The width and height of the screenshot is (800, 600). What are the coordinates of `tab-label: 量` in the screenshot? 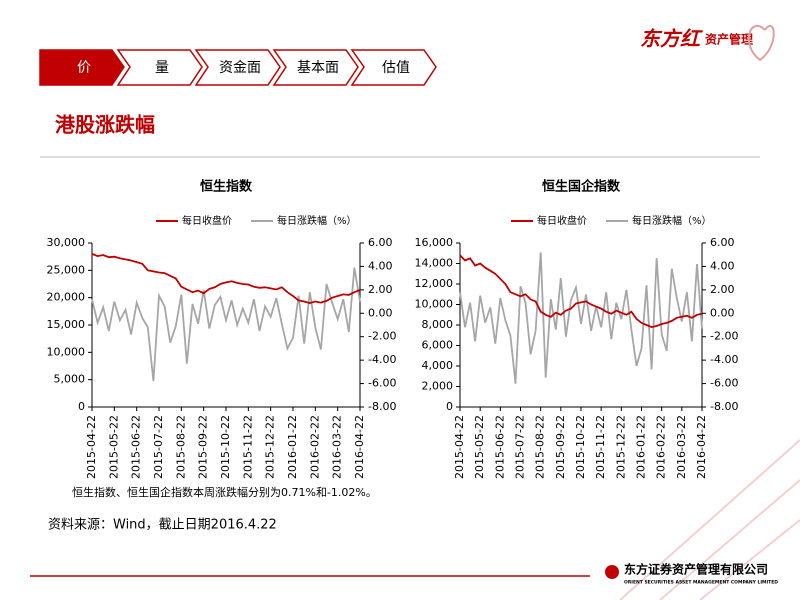 It's located at (162, 68).